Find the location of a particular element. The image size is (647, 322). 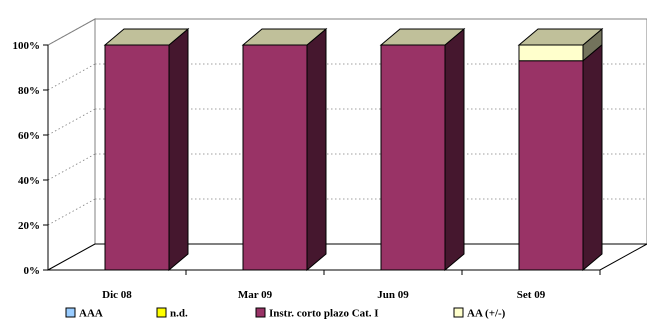

x-axis-category-labels: Dic 08 Mar 09 Jun 09 Set 09 is located at coordinates (324, 285).